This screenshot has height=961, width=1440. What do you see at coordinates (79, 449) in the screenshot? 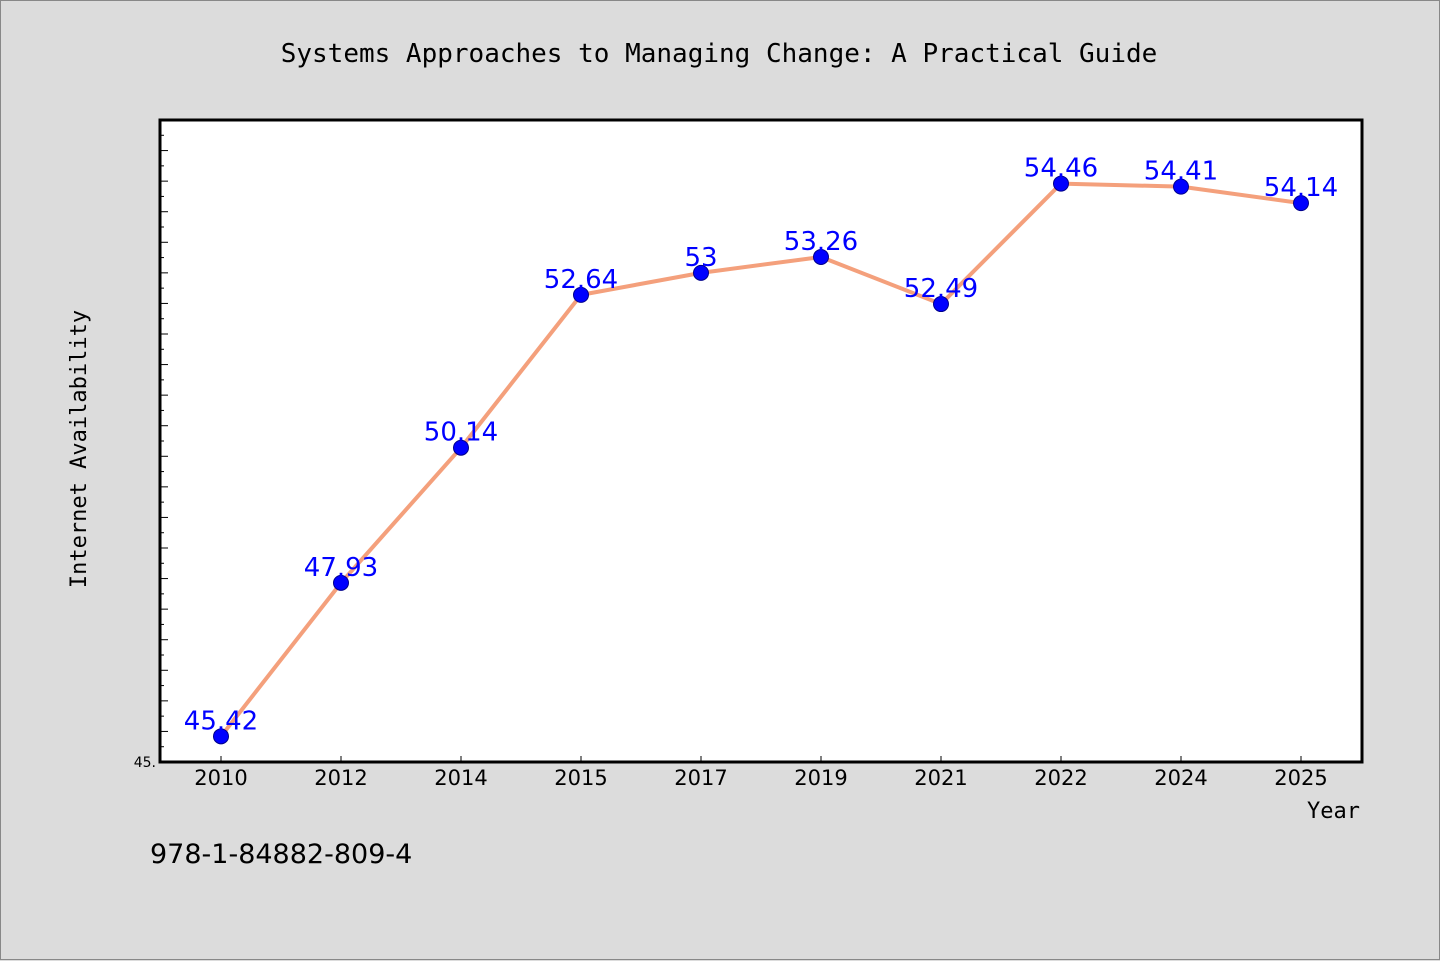
I see `y-axis-label: Internet Availability` at bounding box center [79, 449].